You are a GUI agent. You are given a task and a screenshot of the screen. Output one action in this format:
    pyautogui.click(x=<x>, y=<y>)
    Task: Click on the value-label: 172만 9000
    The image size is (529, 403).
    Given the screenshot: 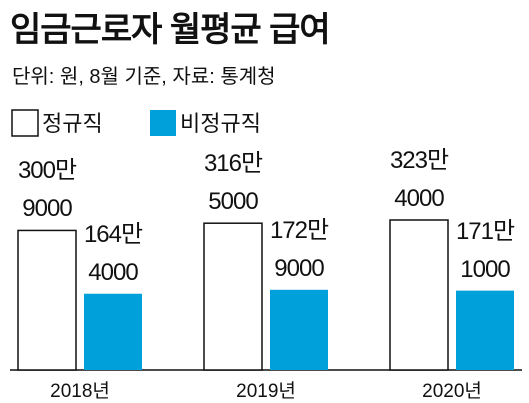 What is the action you would take?
    pyautogui.click(x=299, y=249)
    